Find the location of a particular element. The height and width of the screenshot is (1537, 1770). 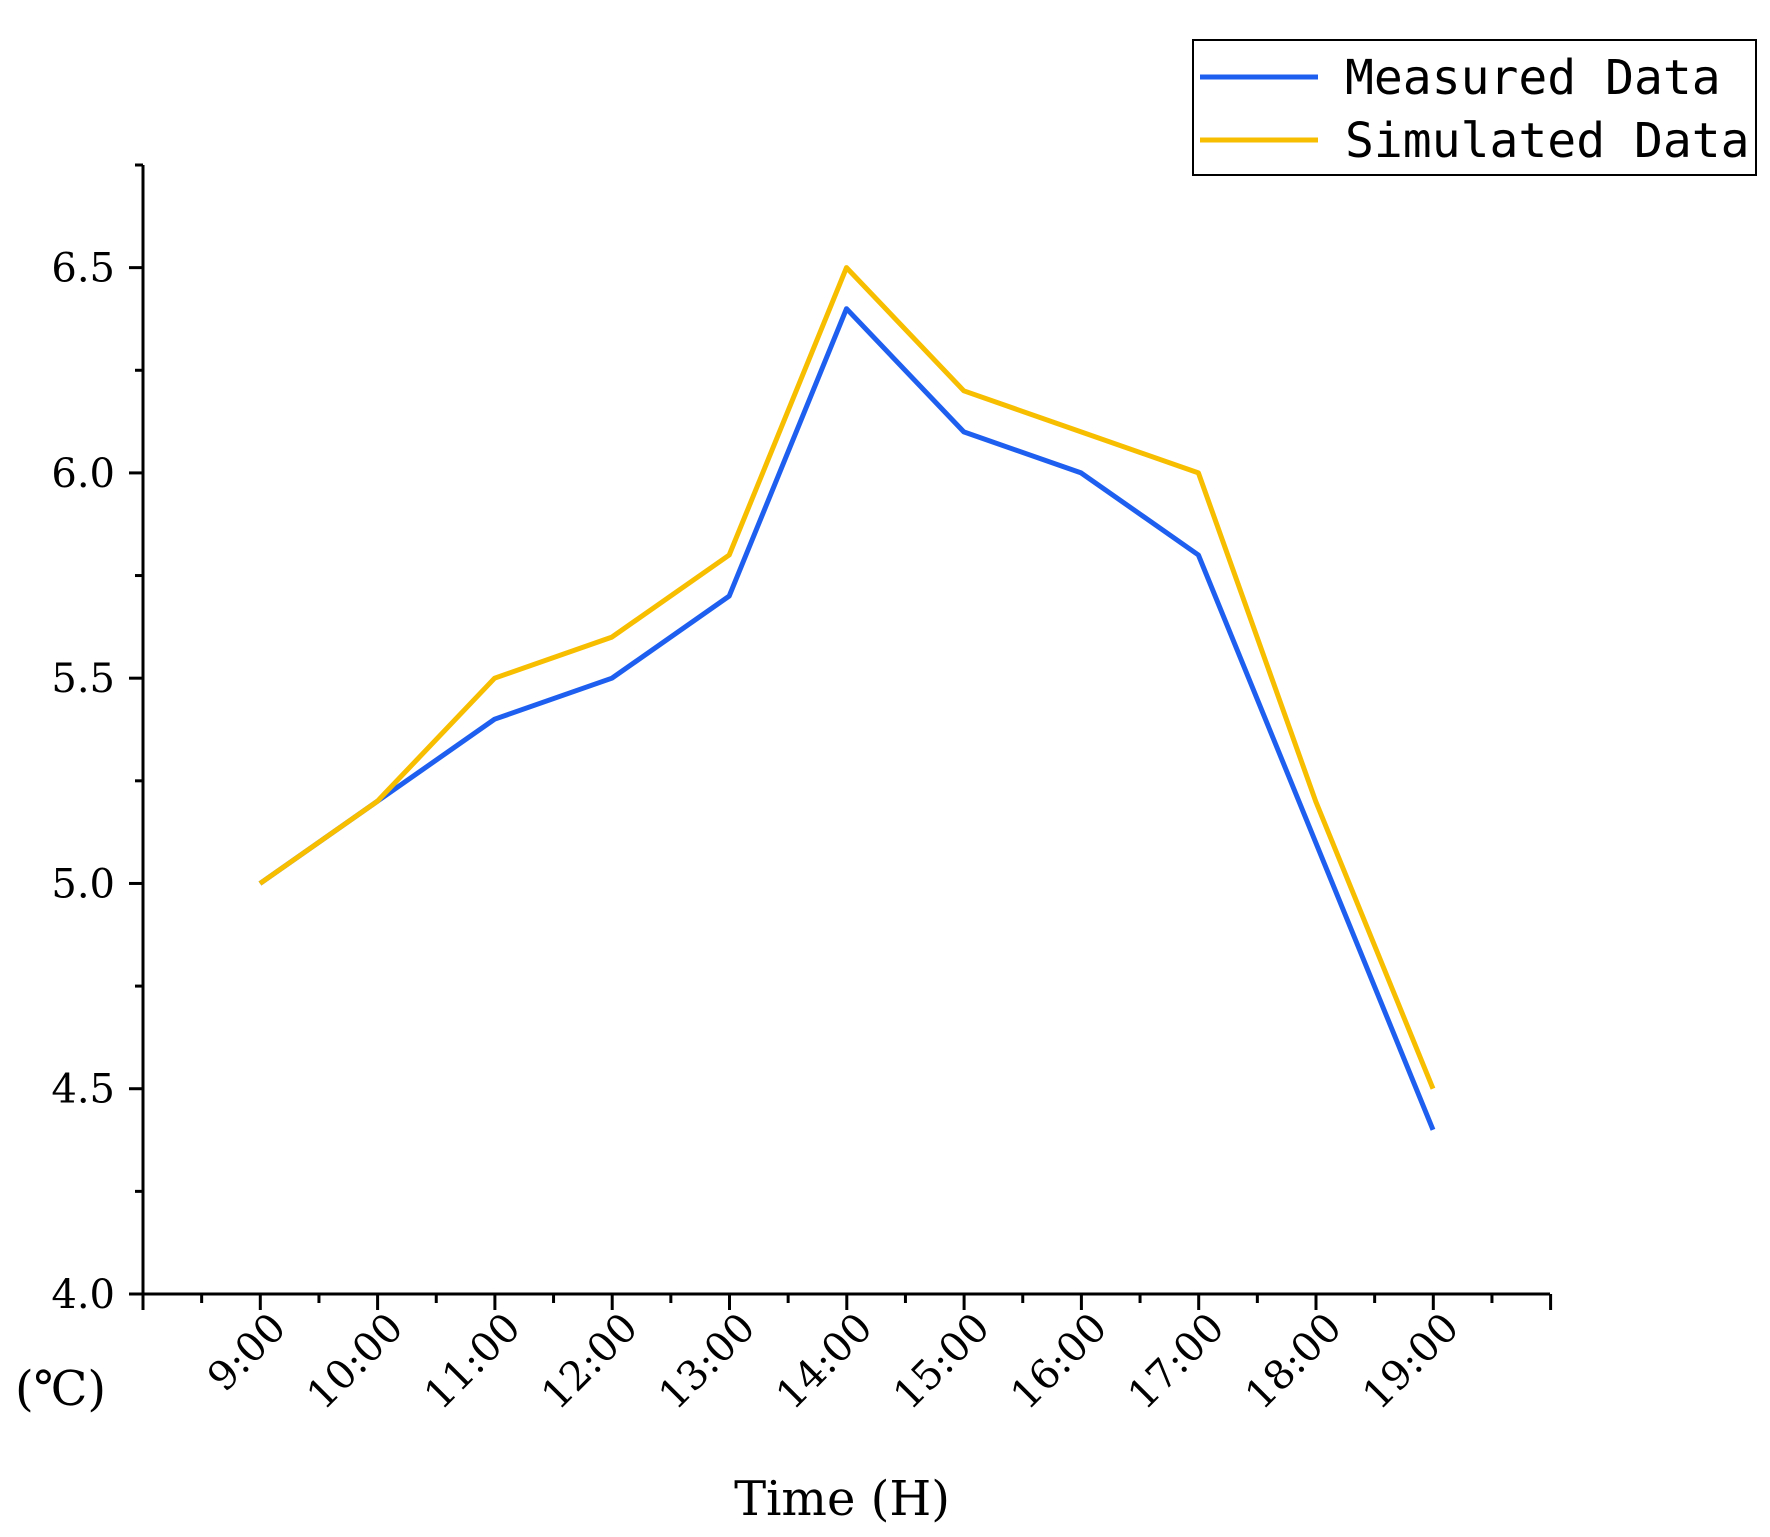

x-tick-label: 11:00 is located at coordinates (473, 1362).